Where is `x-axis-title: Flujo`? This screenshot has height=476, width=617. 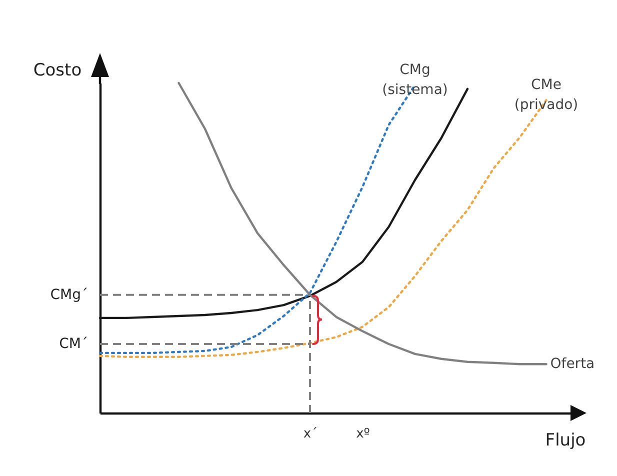
x-axis-title: Flujo is located at coordinates (565, 440).